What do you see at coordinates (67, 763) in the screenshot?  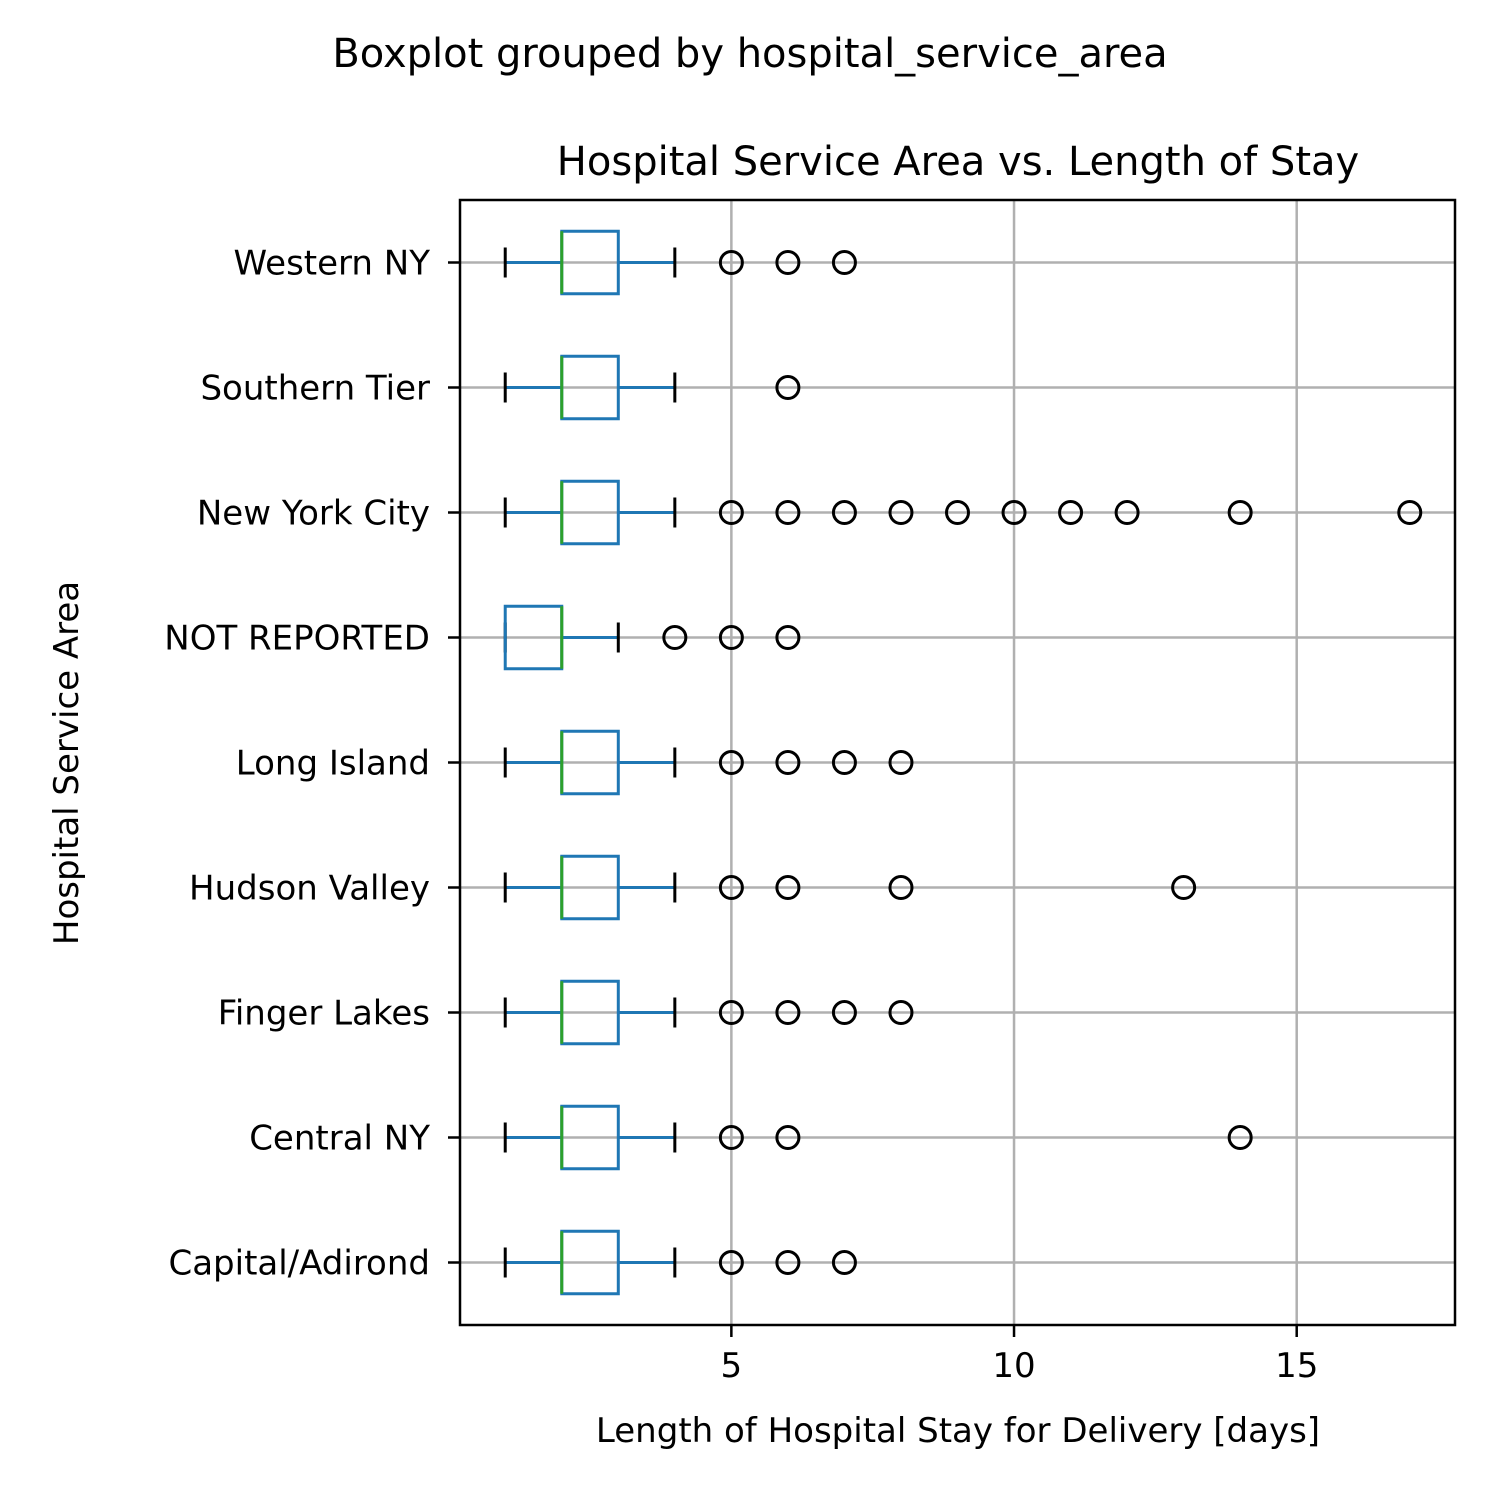 I see `y-axis-label: Hospital Service Area` at bounding box center [67, 763].